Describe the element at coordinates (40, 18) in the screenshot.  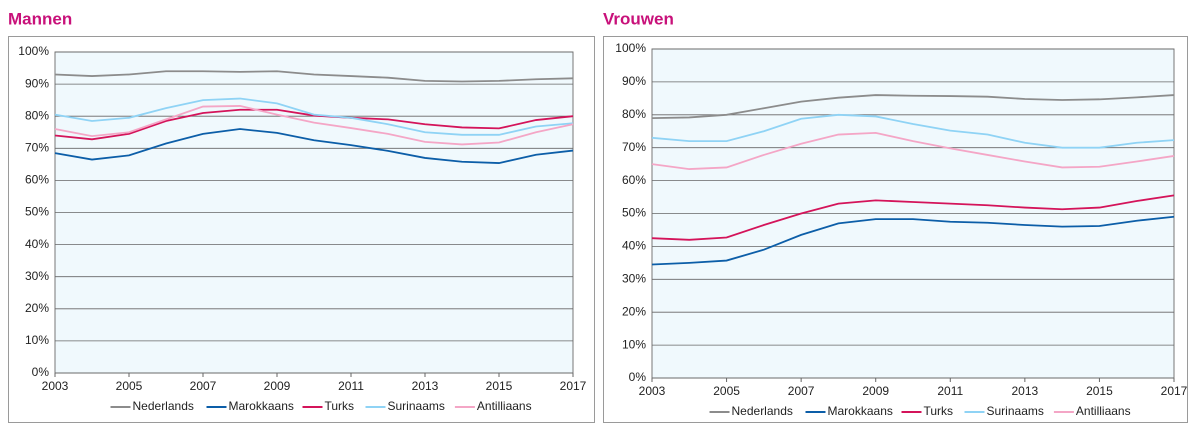
I see `chart-title: Mannen` at that location.